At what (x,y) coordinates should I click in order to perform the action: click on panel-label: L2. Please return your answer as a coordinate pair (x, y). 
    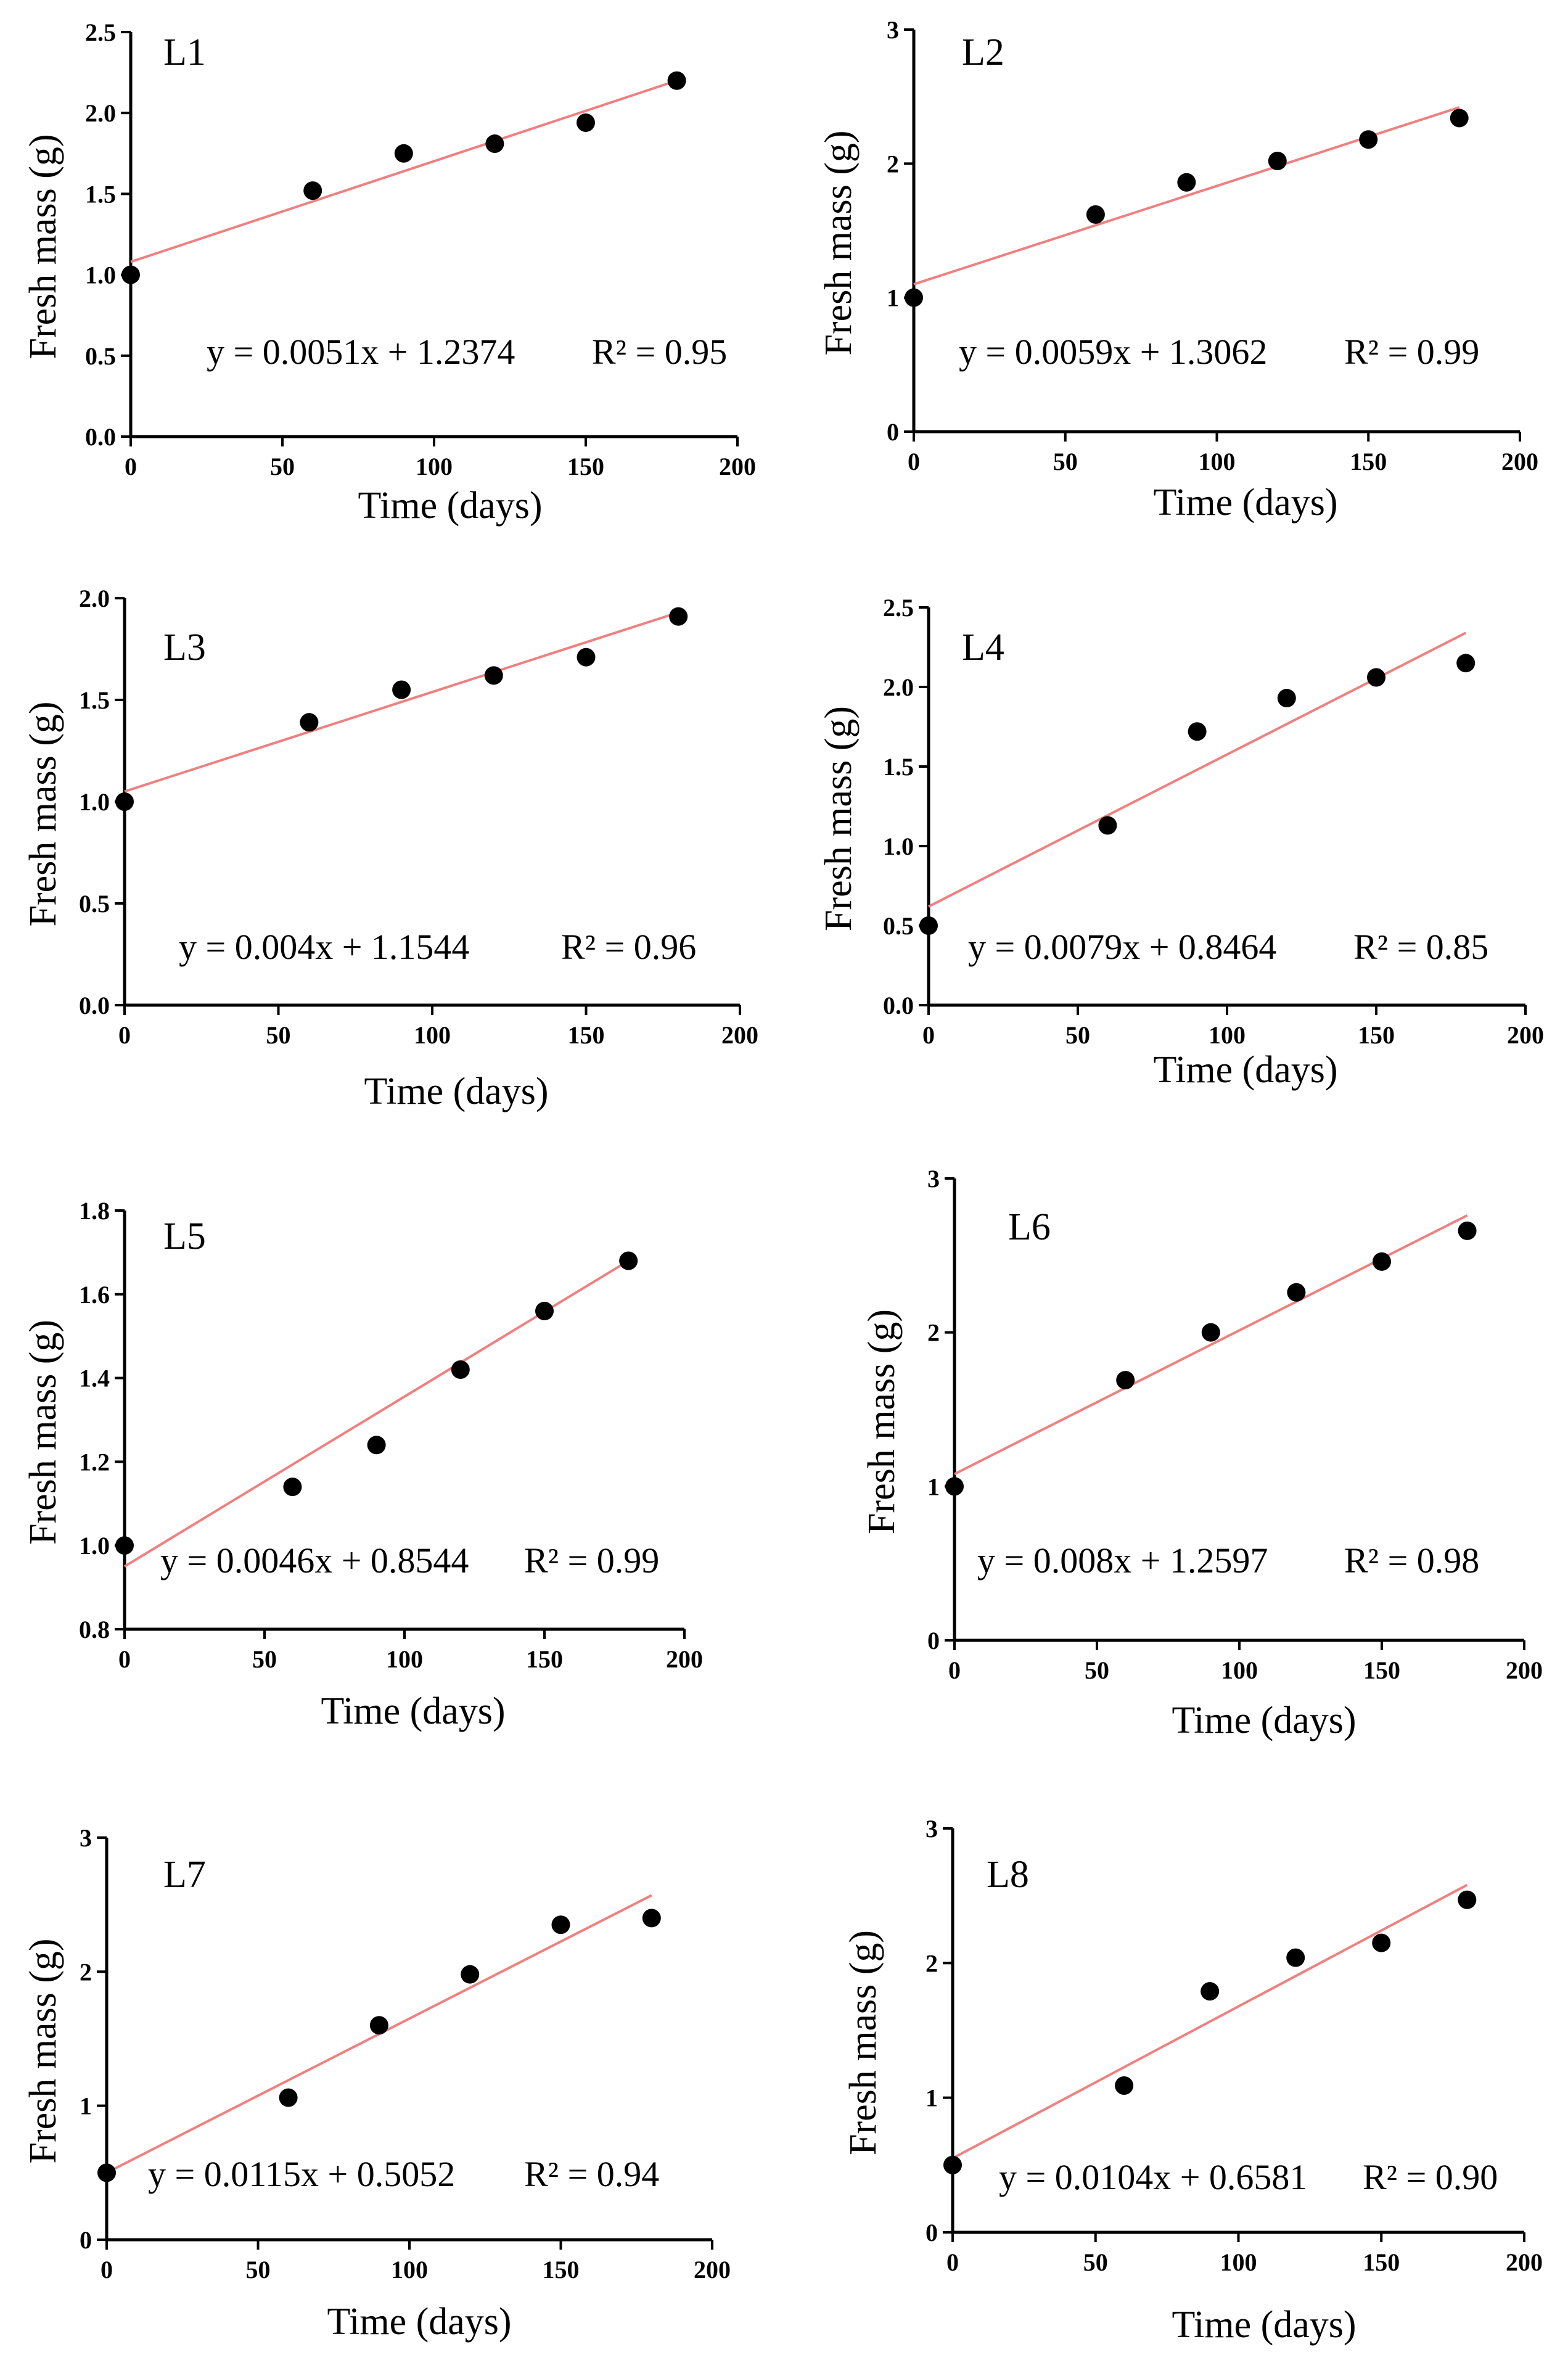
    Looking at the image, I should click on (983, 52).